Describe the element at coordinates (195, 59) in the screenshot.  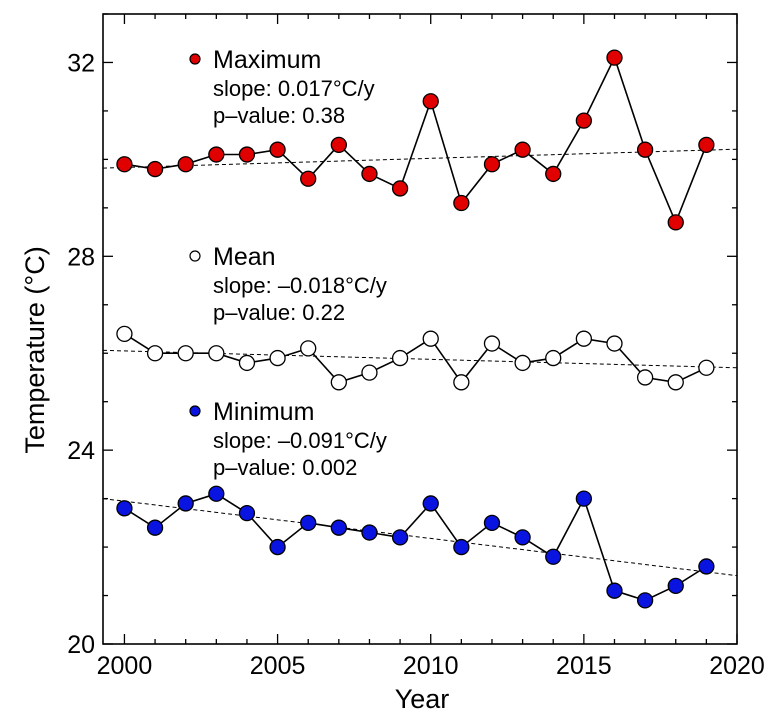
I see `legend-marker-maximum` at that location.